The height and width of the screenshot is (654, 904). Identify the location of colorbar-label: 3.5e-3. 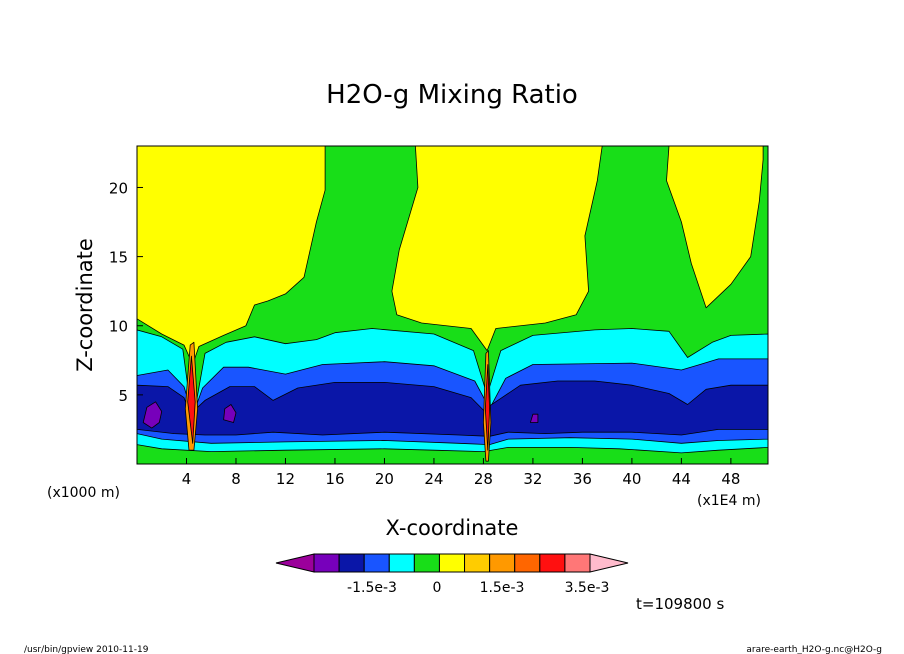
(587, 588).